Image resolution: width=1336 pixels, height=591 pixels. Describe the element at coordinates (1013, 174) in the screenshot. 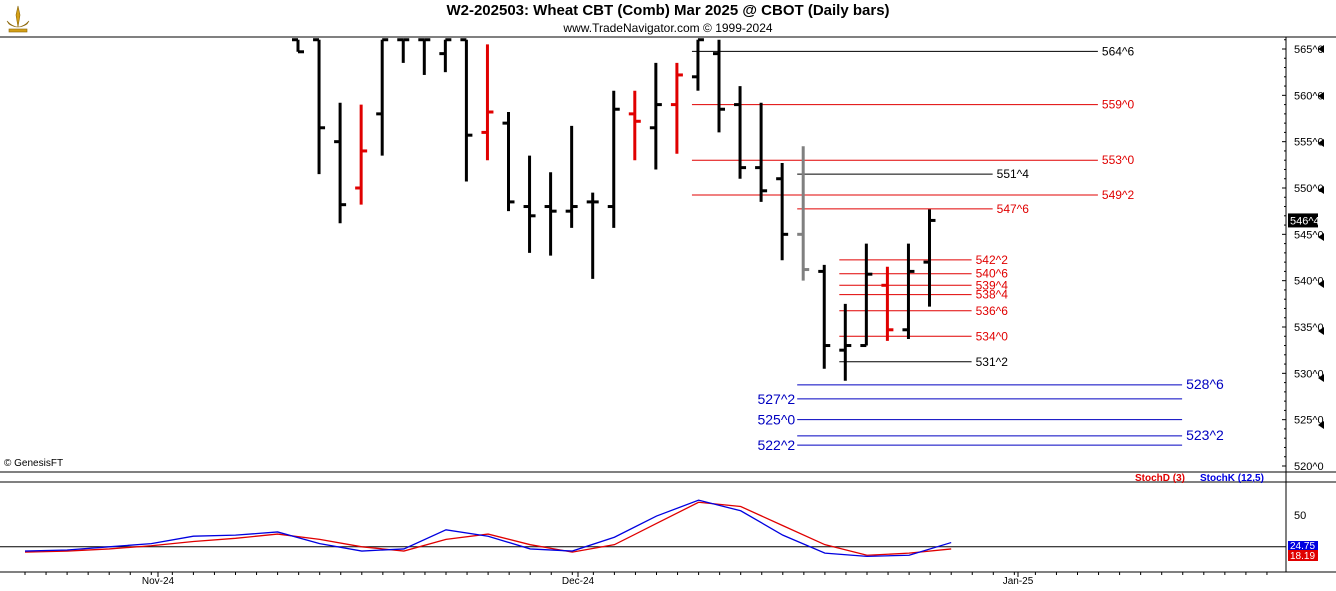

I see `level-label: 551^4` at that location.